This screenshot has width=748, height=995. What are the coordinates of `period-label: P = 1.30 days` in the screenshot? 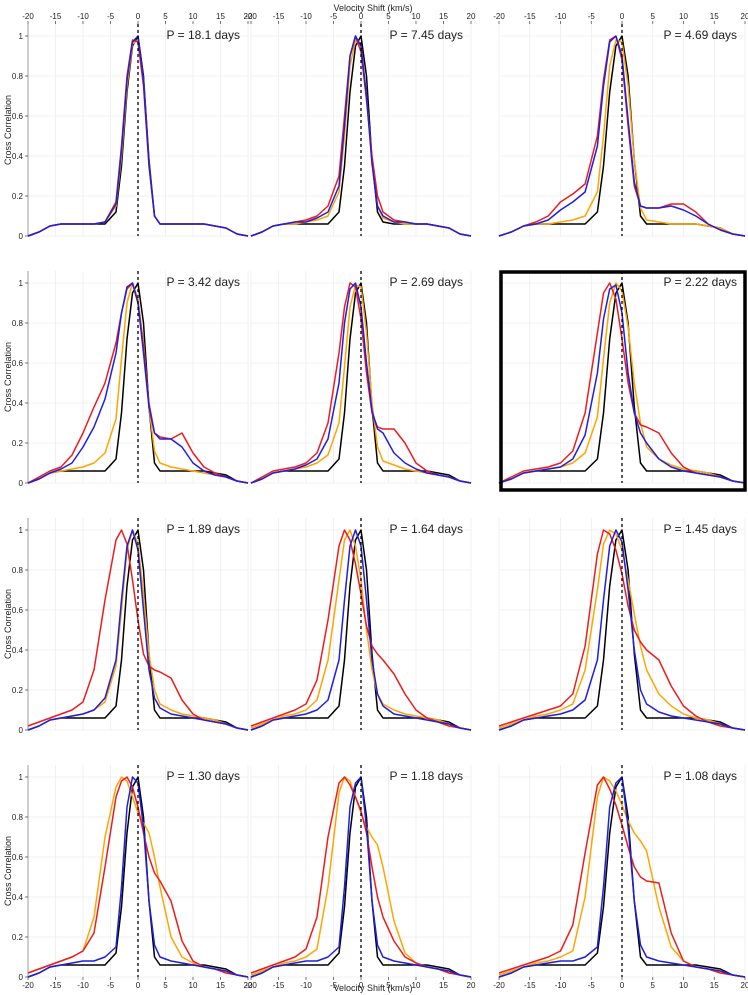 It's located at (204, 776).